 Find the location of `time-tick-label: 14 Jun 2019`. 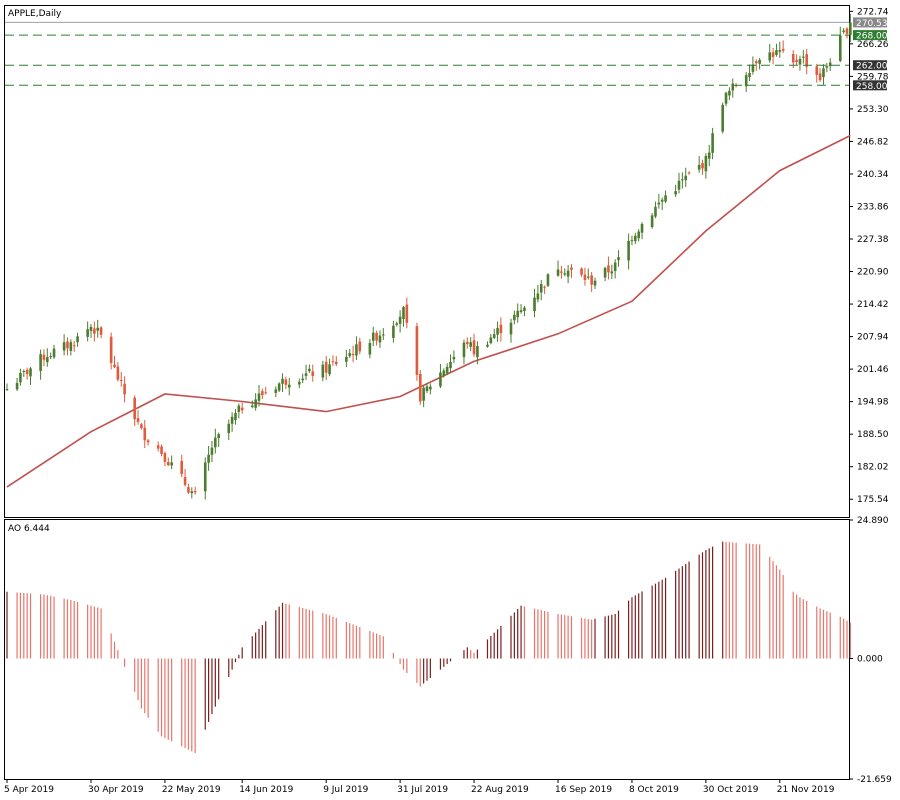

time-tick-label: 14 Jun 2019 is located at coordinates (266, 790).